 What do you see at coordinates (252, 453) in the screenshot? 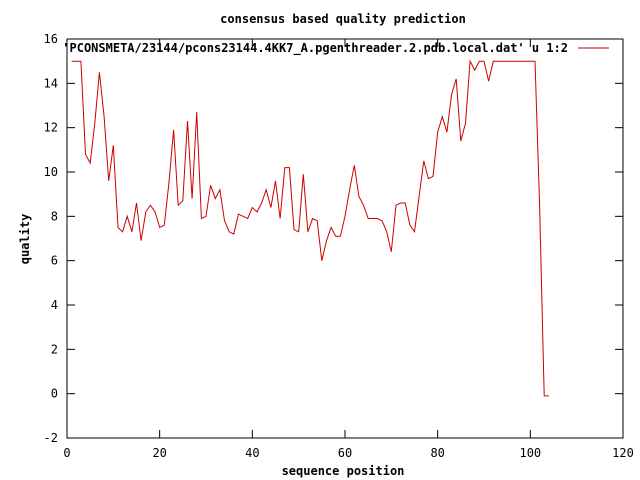
I see `x-tick-label: 40` at bounding box center [252, 453].